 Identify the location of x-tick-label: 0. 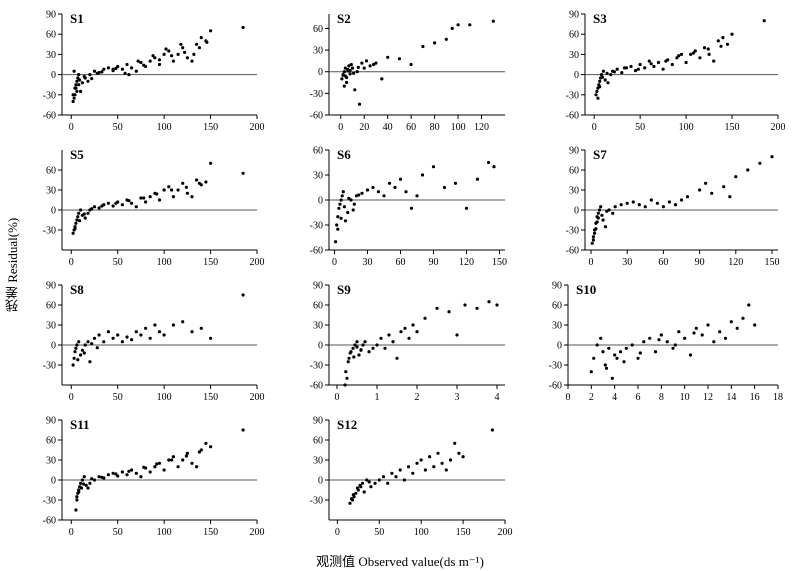
(71, 397).